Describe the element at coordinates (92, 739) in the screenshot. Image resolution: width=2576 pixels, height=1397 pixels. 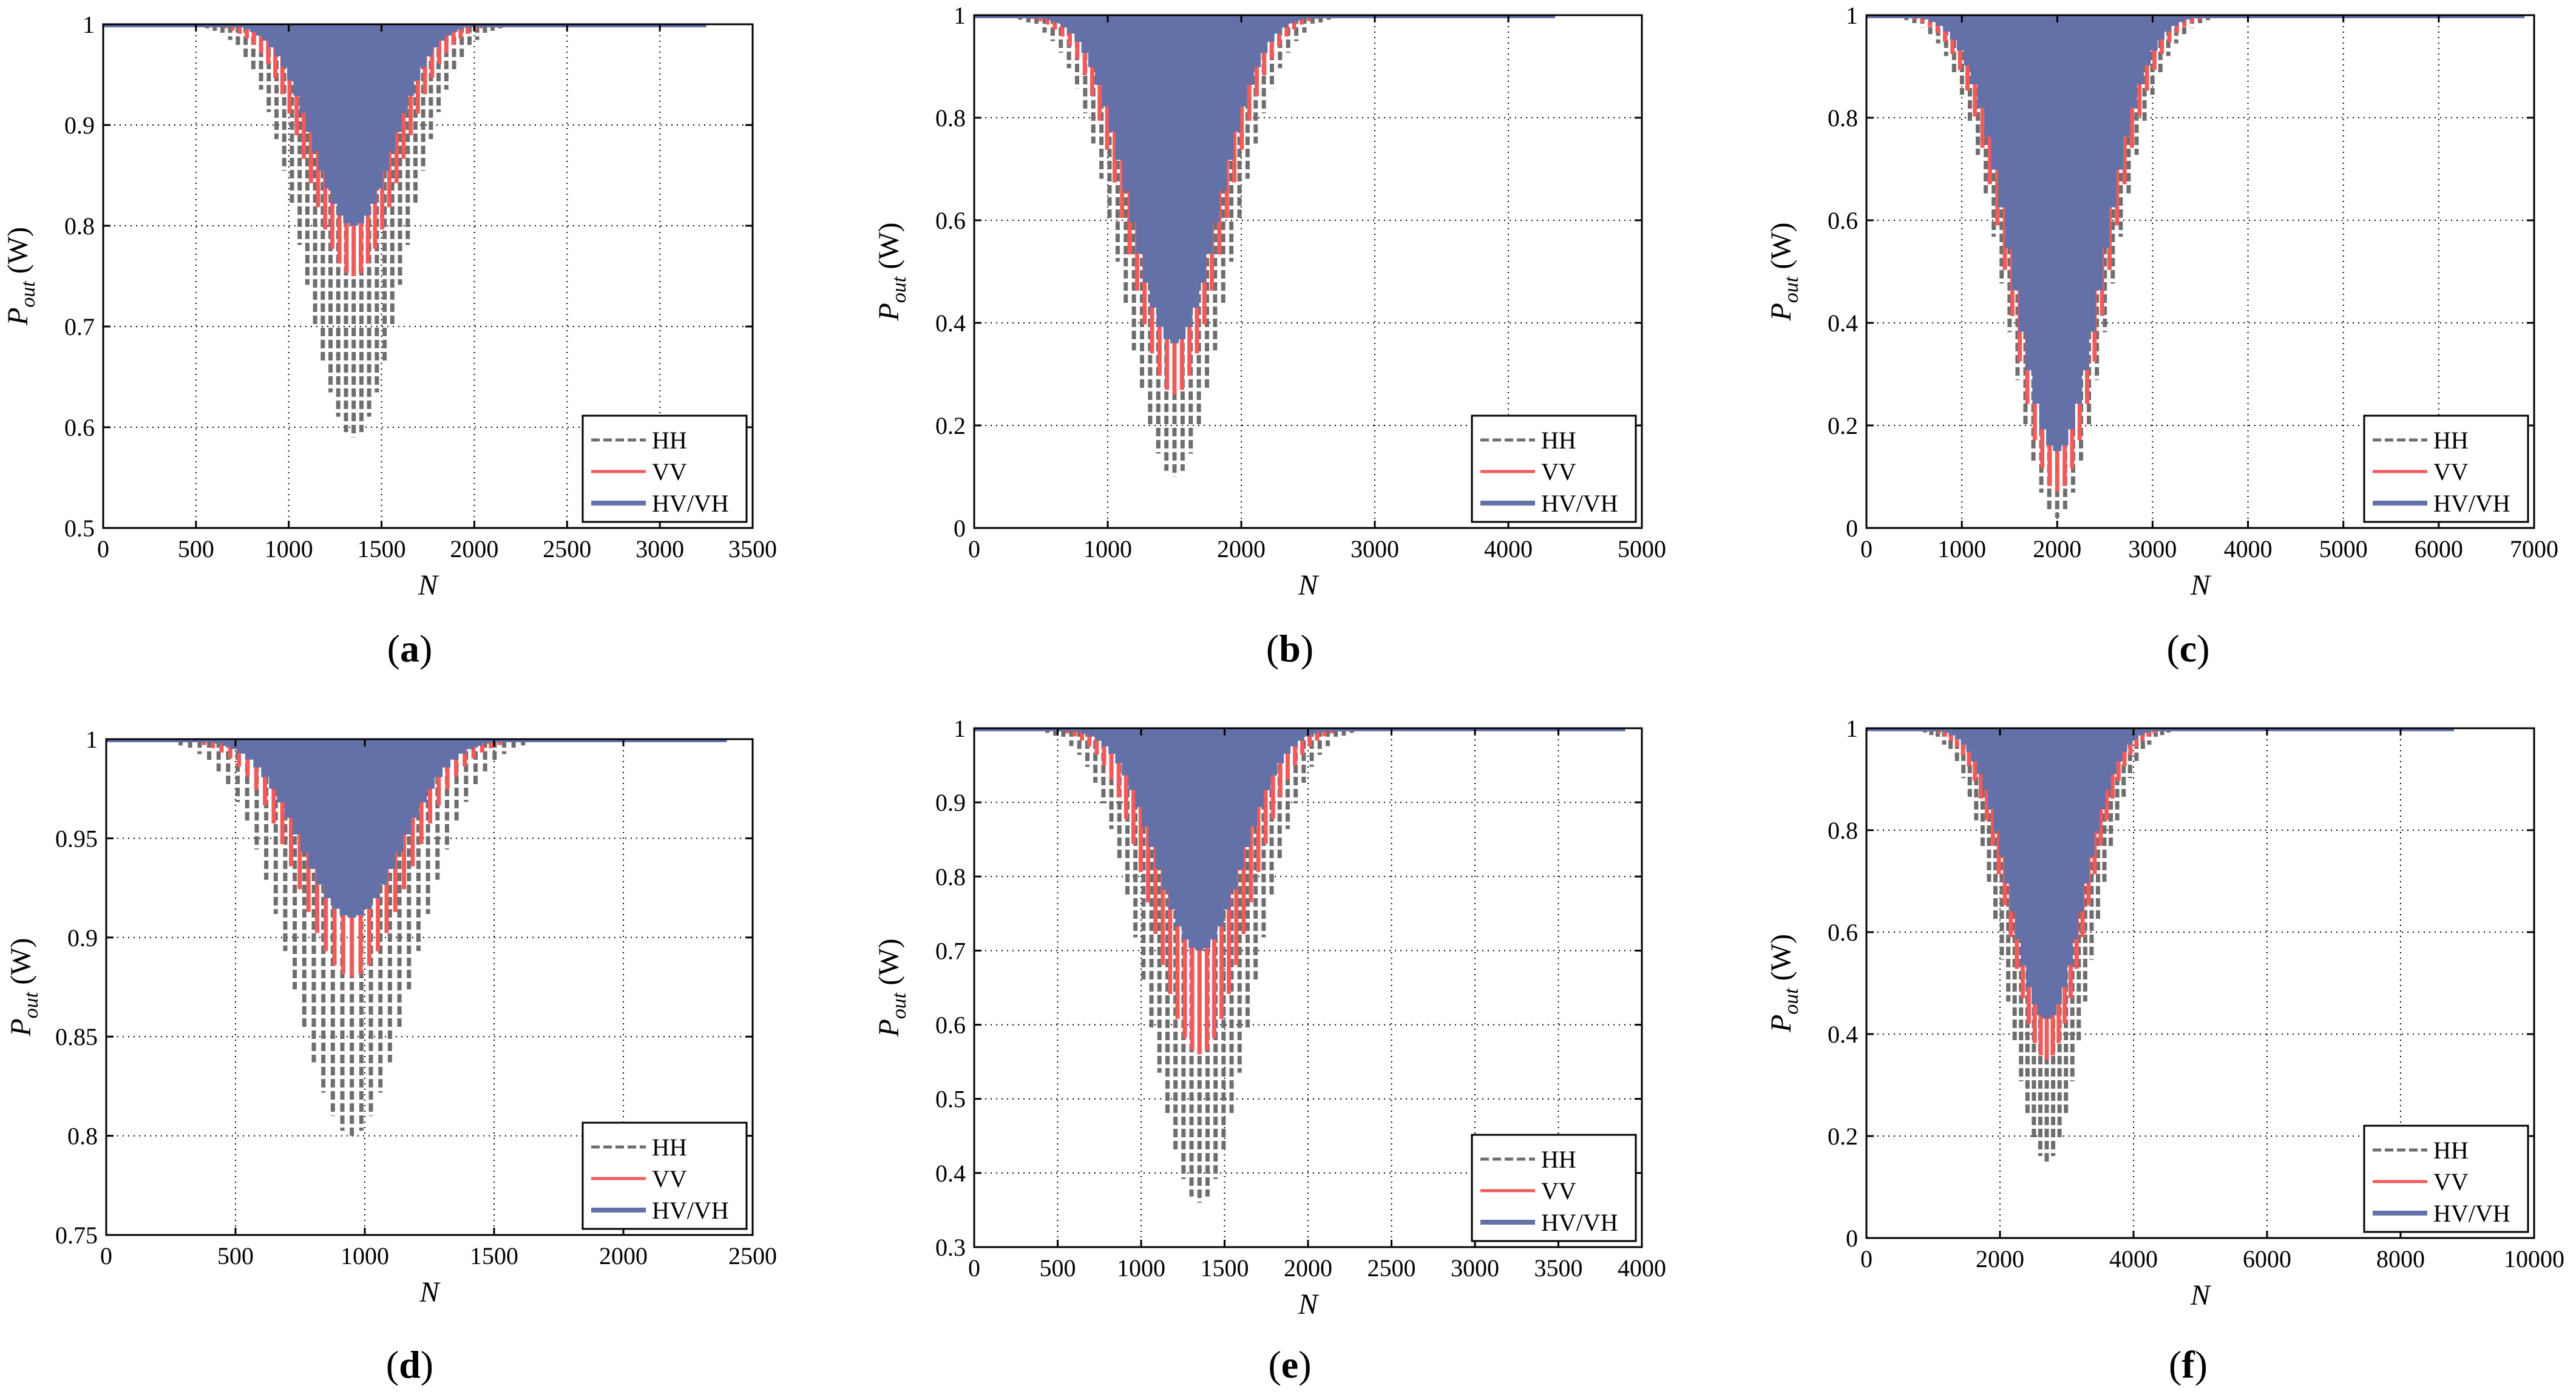
I see `y-tick-label: 1` at that location.